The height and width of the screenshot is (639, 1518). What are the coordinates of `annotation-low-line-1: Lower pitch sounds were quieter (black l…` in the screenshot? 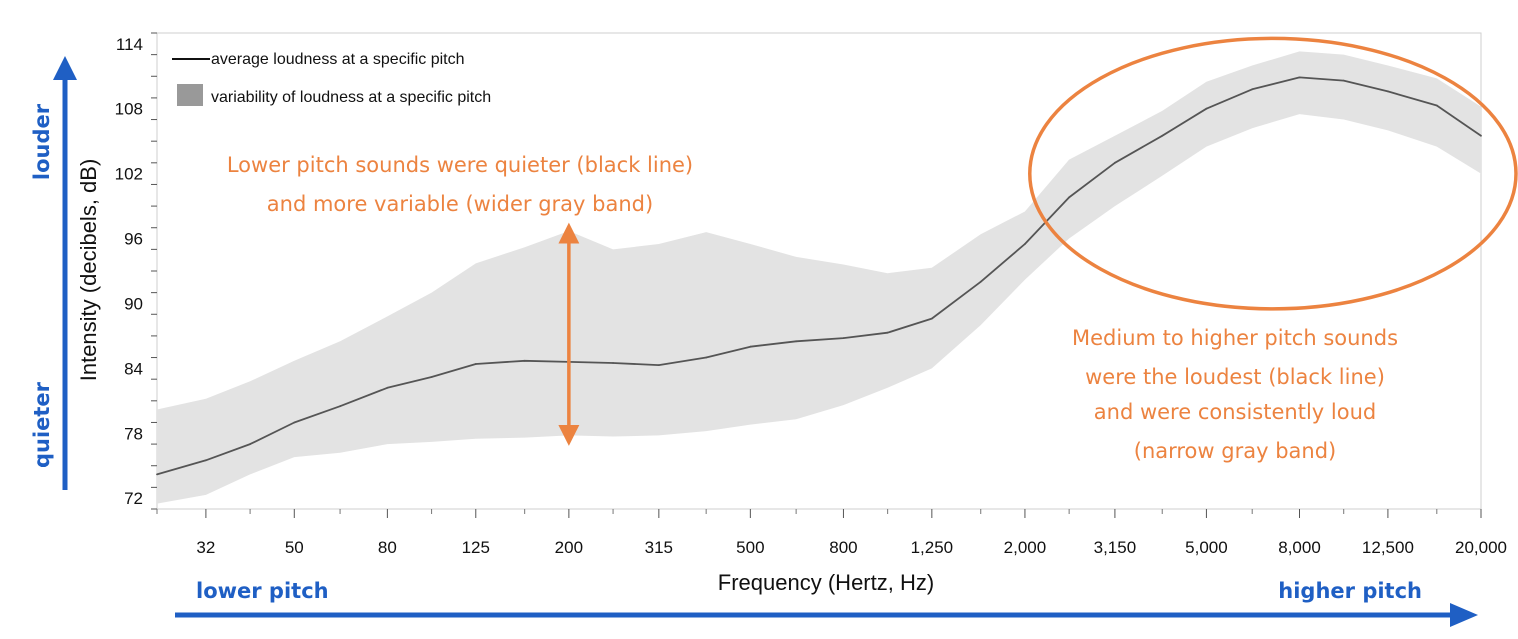 It's located at (460, 165).